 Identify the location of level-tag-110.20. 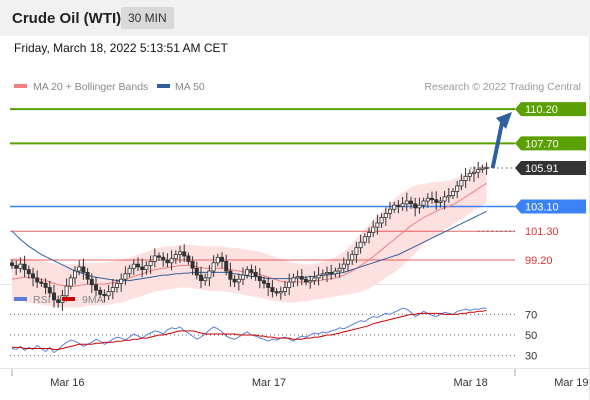
(550, 109).